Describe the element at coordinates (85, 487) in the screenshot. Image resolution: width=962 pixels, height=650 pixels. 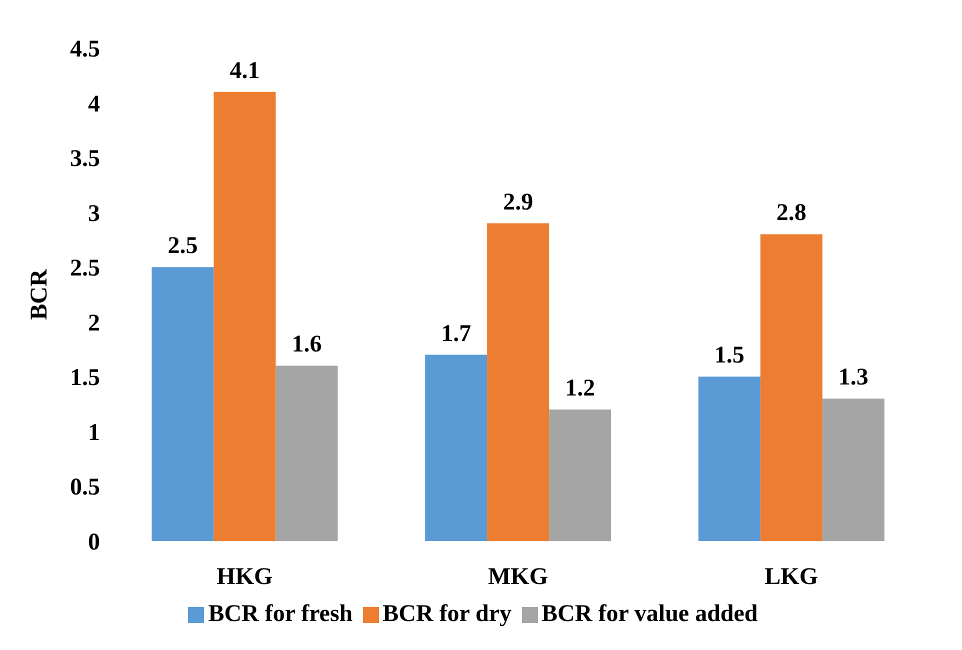
I see `y-tick-label: 0.5` at that location.